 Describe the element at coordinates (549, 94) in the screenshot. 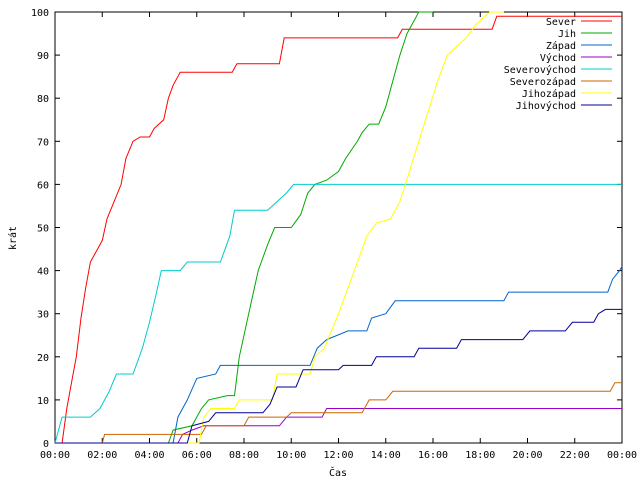

I see `legend-label: Jihozápad` at that location.